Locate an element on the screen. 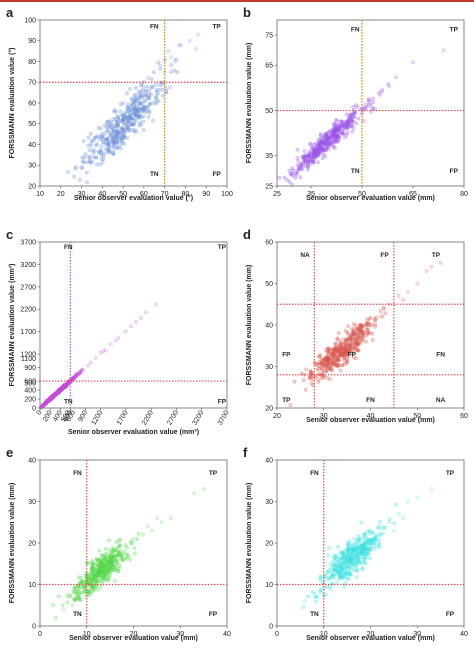  x-axis-label: Senior observer evaluation value (mm) is located at coordinates (370, 420).